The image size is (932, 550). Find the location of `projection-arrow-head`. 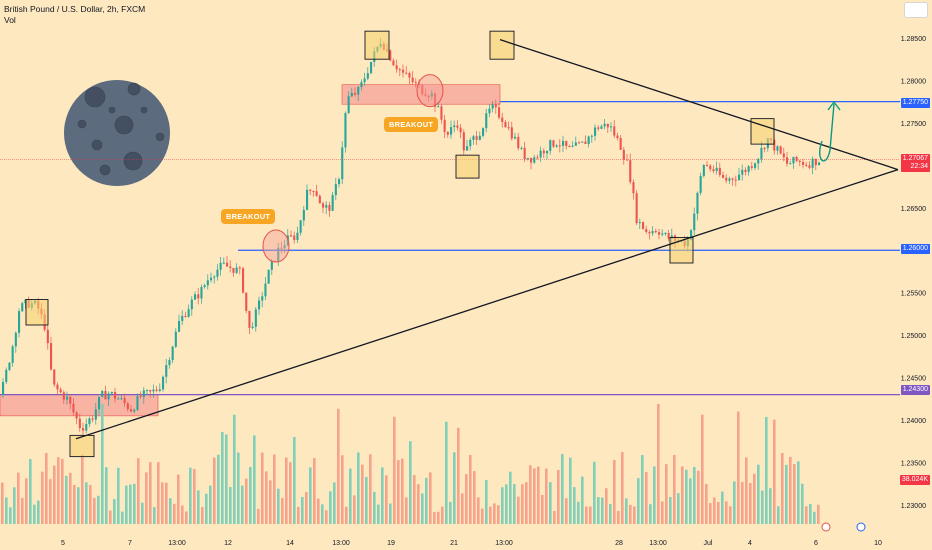

projection-arrow-head is located at coordinates (834, 105).